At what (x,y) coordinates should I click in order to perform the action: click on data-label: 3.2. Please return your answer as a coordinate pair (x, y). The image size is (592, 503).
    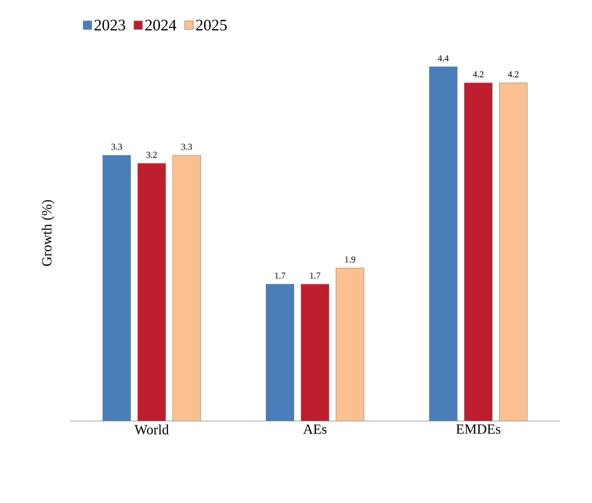
    Looking at the image, I should click on (151, 155).